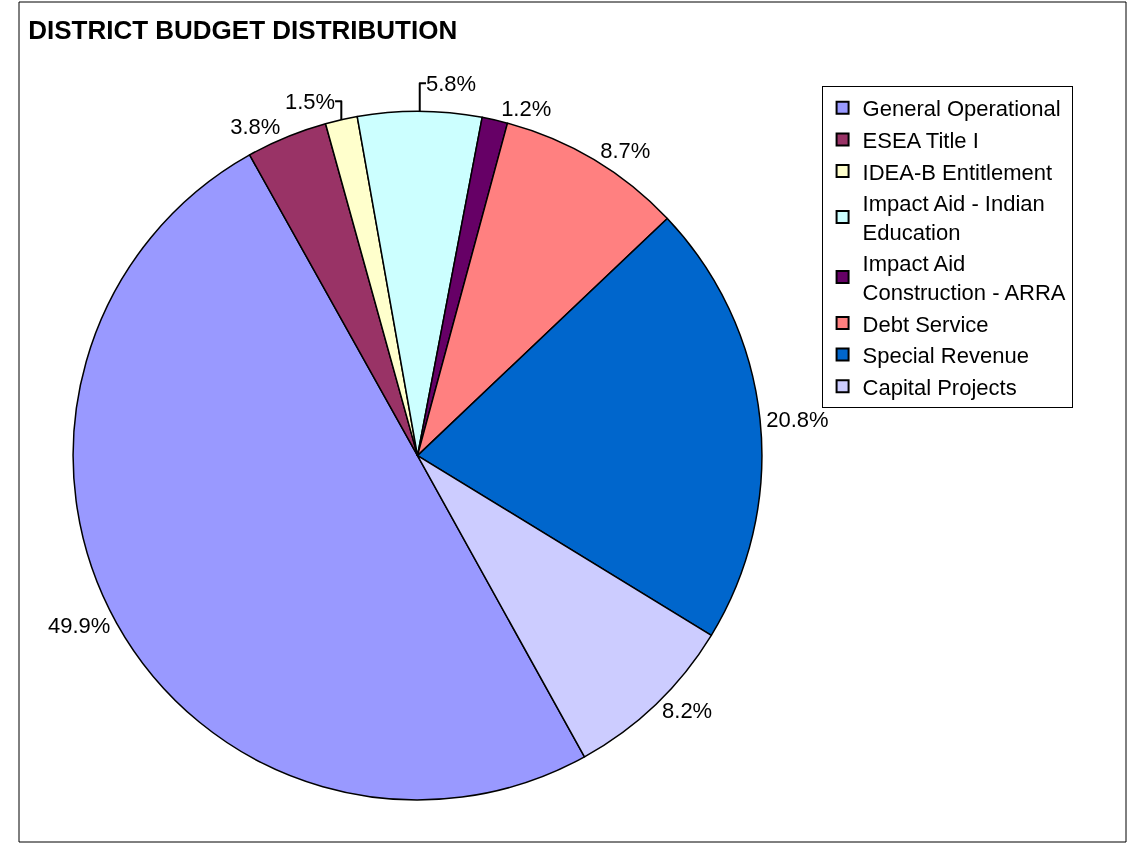 This screenshot has height=844, width=1128. I want to click on data-label: 5.8%, so click(451, 83).